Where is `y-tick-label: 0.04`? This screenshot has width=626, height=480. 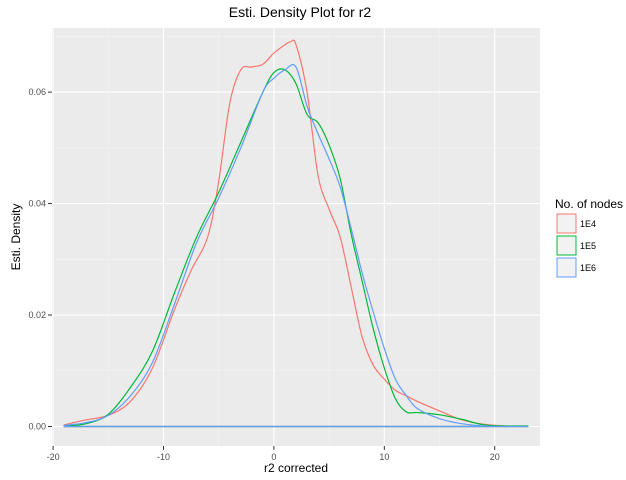 y-tick-label: 0.04 is located at coordinates (37, 204).